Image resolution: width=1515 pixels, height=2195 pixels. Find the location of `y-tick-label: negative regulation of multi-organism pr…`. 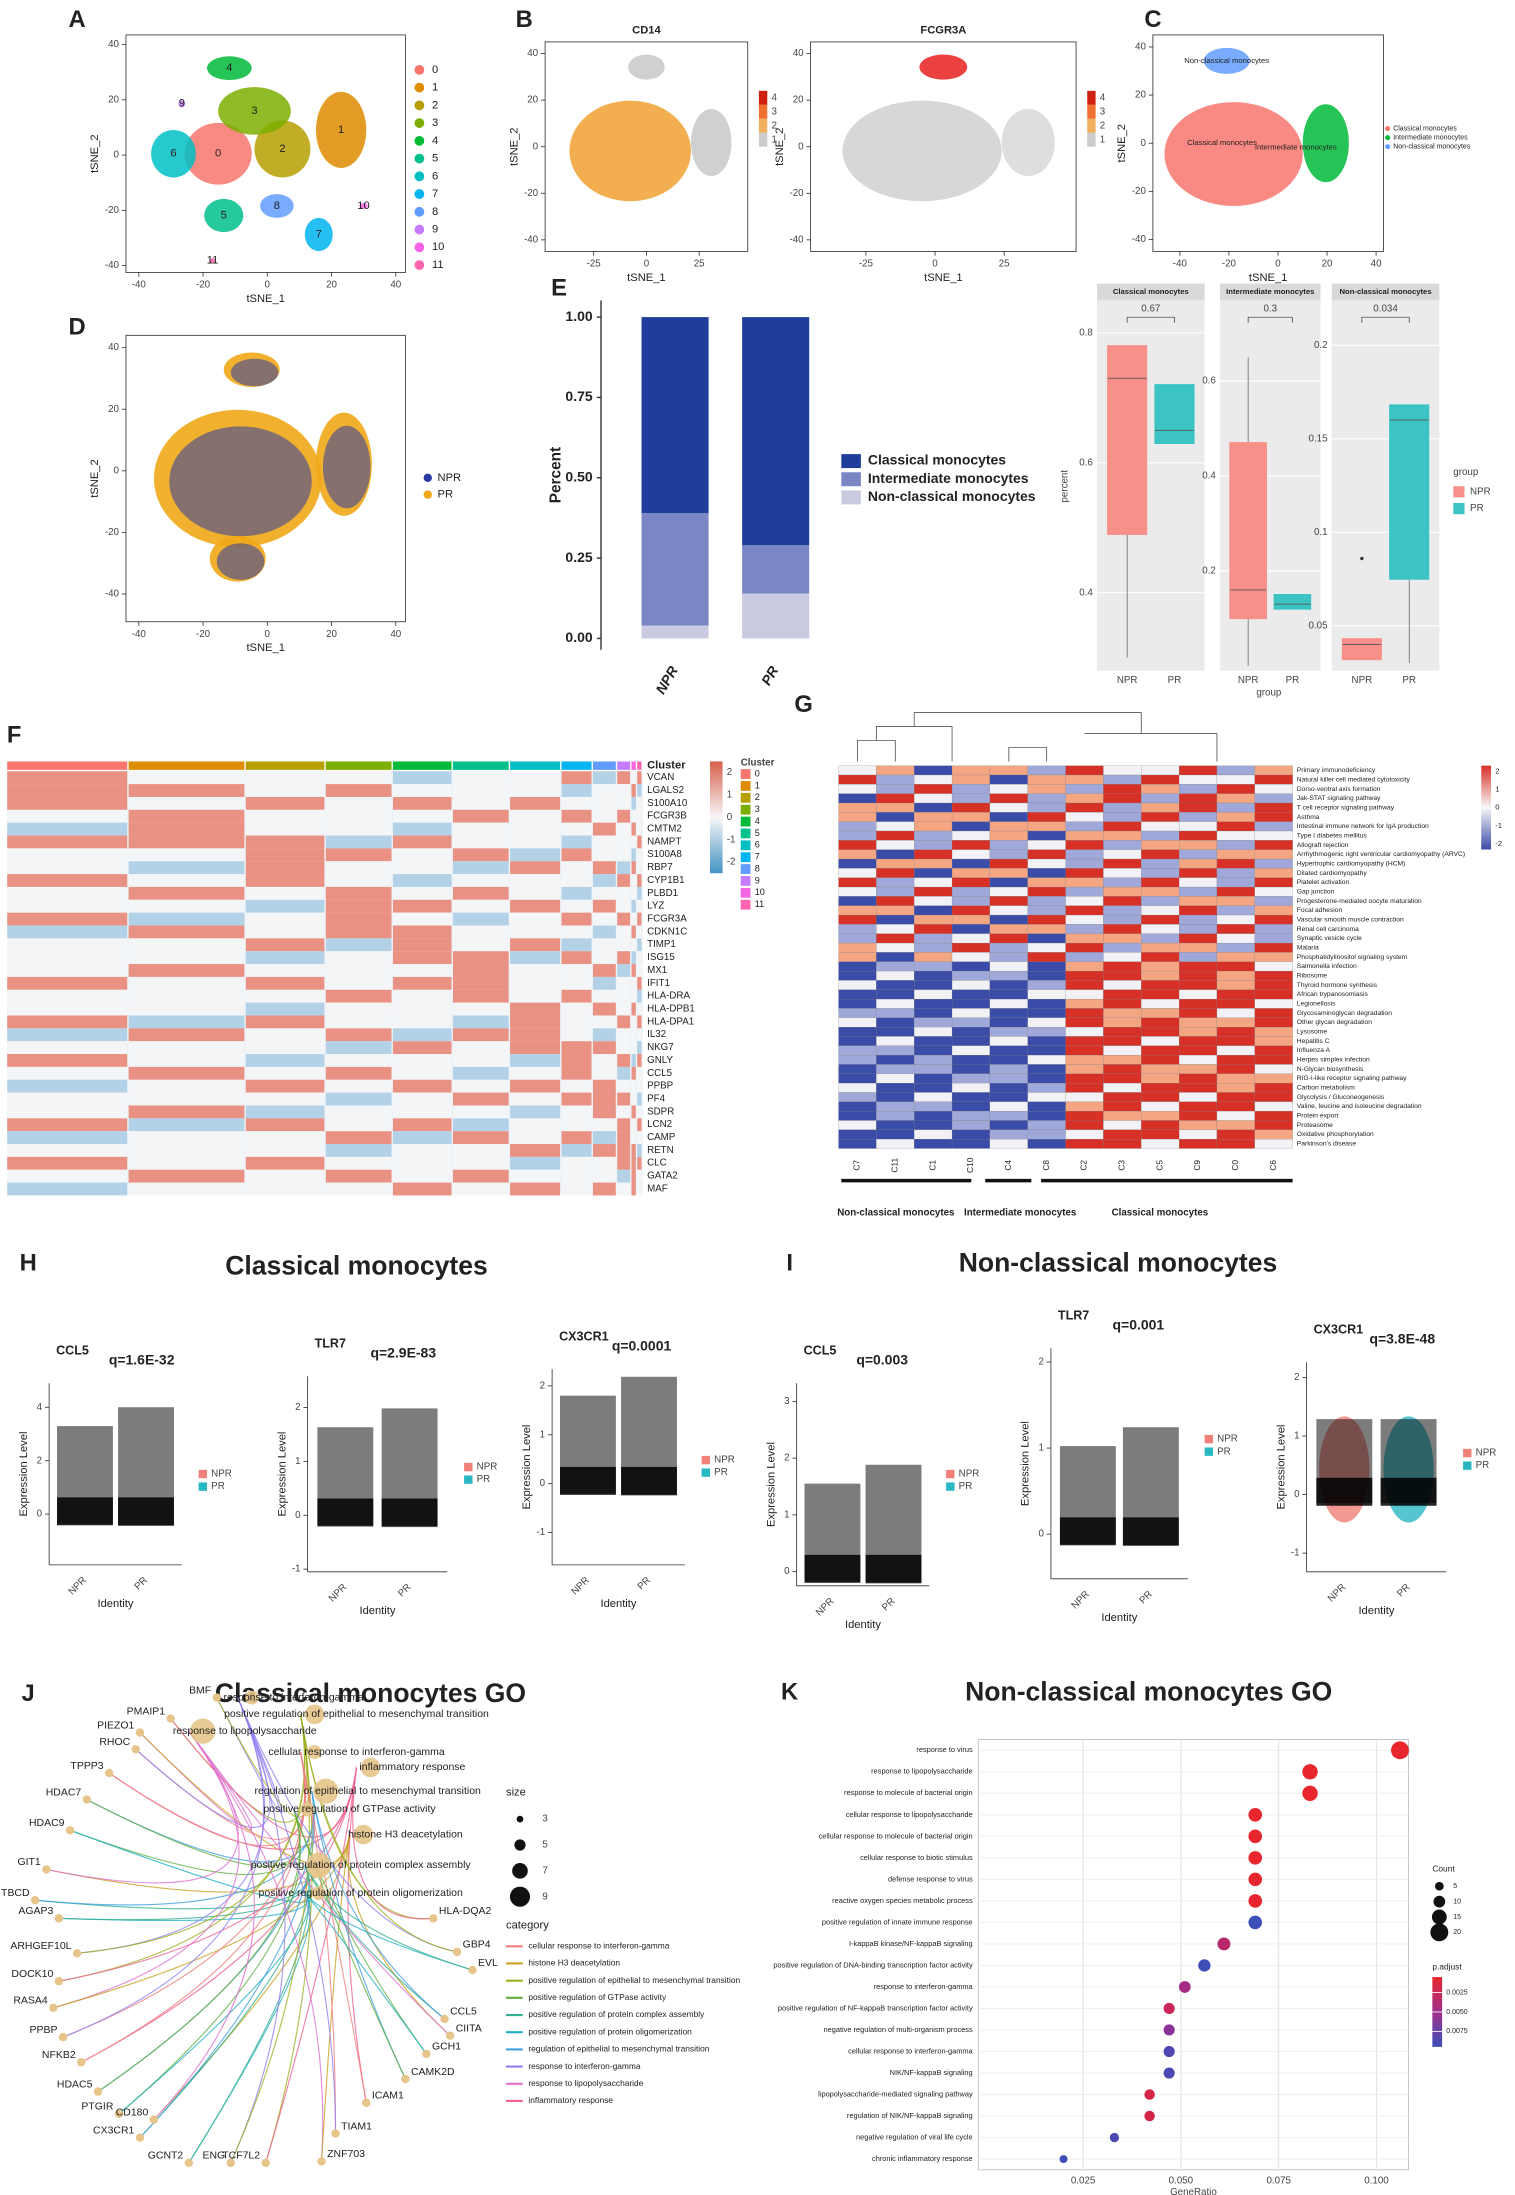

y-tick-label: negative regulation of multi-organism pr… is located at coordinates (898, 2029).